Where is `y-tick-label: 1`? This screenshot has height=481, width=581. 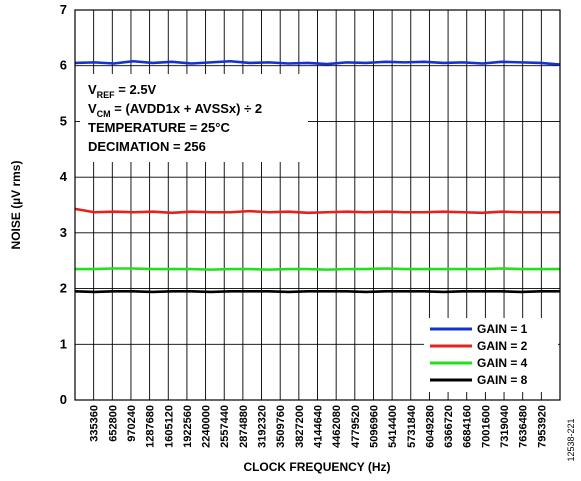 y-tick-label: 1 is located at coordinates (63, 343).